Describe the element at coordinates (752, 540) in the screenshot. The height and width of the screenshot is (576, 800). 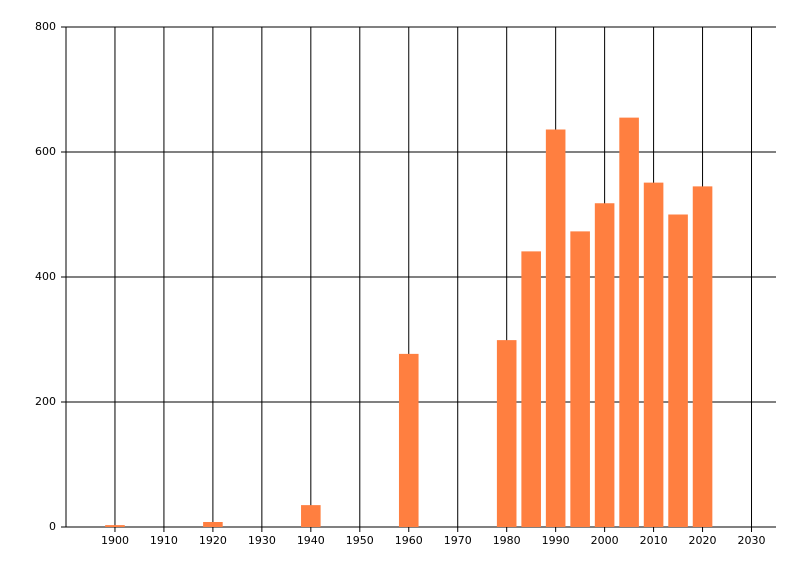
I see `x-tick-label: 2030` at that location.